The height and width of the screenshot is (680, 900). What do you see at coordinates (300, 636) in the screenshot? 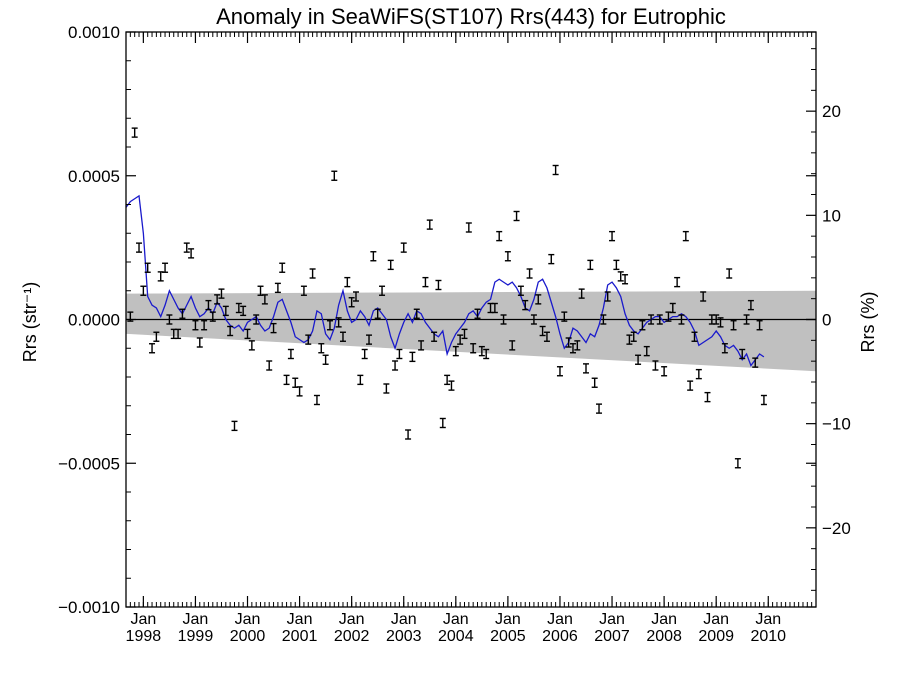
I see `x-tick-label-year: 2001` at bounding box center [300, 636].